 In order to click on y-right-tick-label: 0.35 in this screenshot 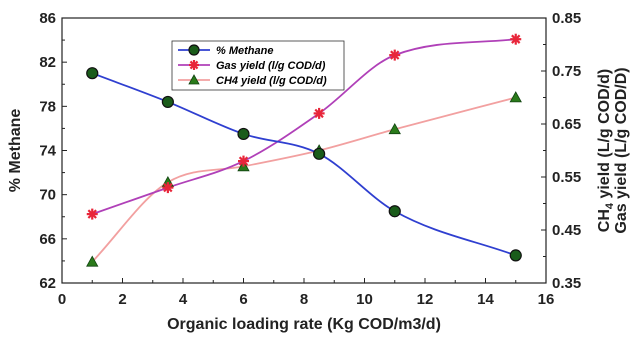, I will do `click(566, 283)`.